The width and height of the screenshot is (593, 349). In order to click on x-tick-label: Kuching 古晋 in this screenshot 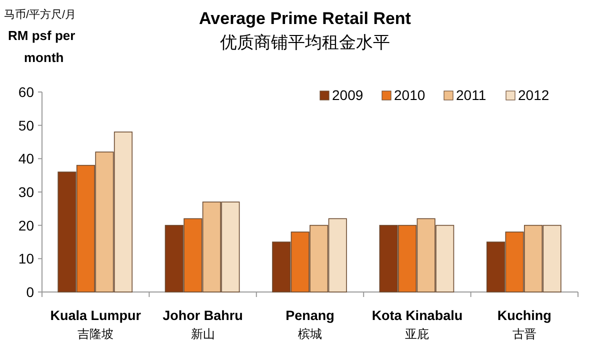, I will do `click(524, 324)`.